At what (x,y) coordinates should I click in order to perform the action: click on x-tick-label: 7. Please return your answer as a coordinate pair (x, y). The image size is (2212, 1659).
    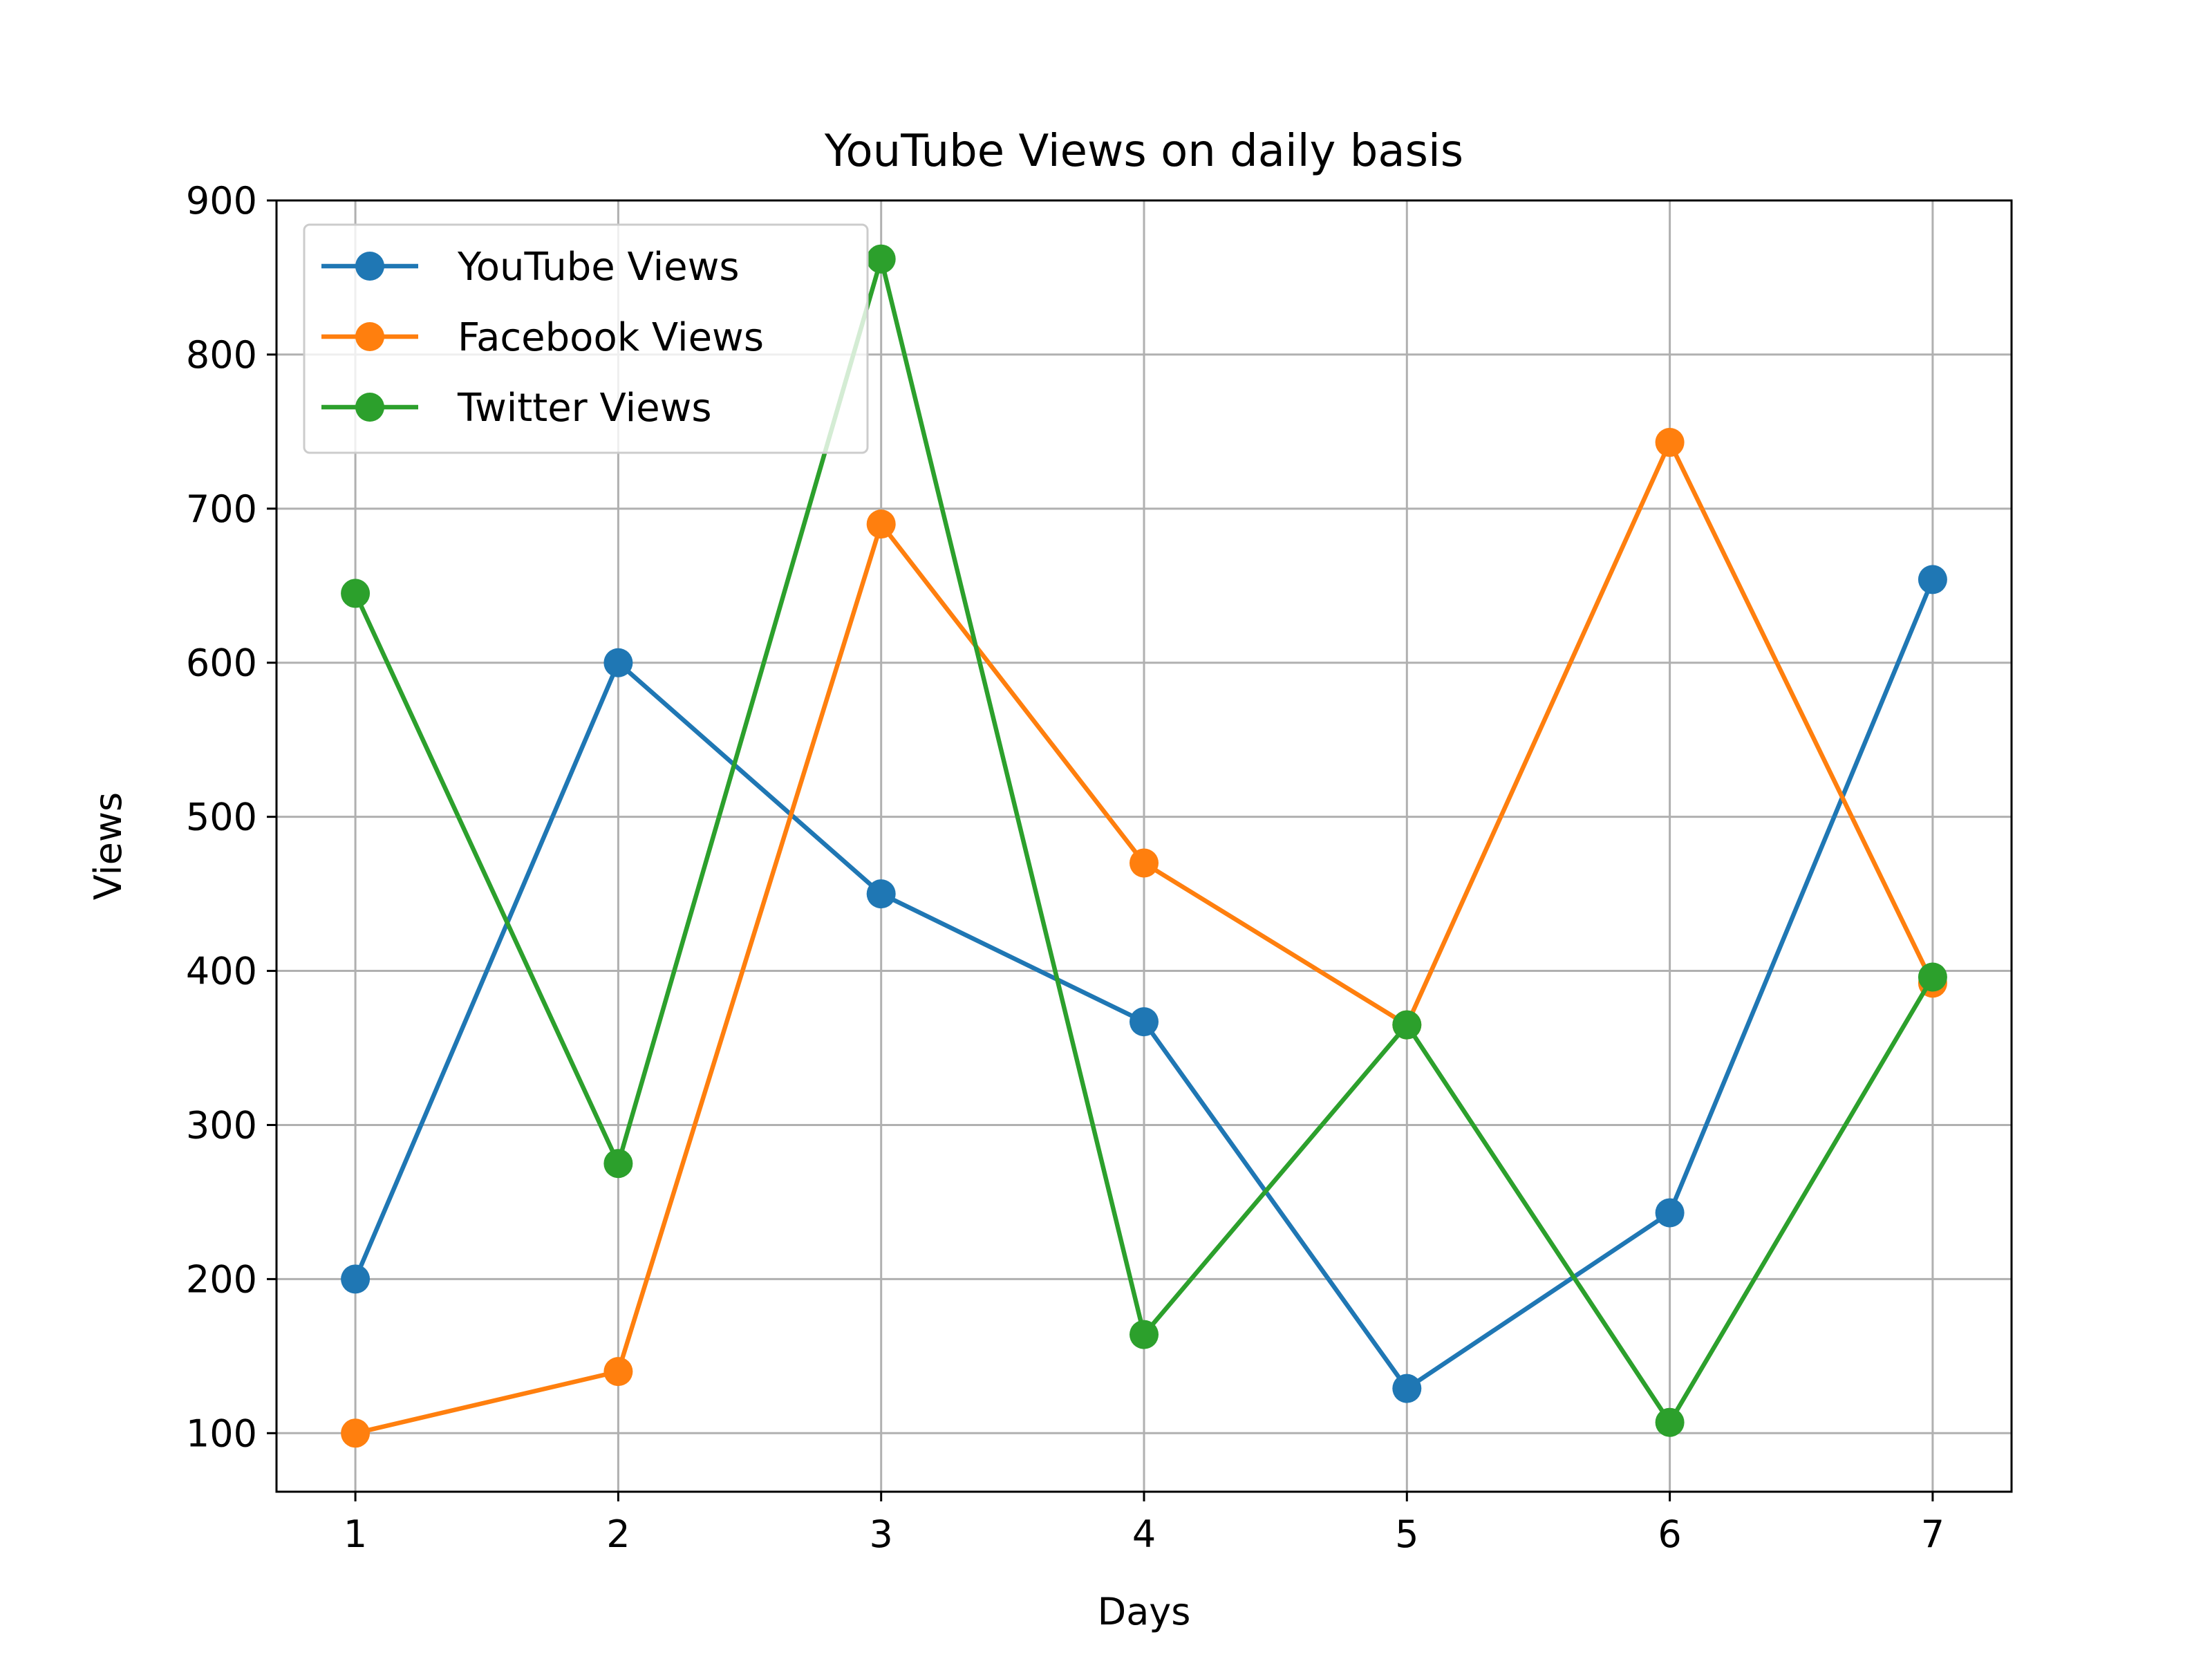
    Looking at the image, I should click on (1933, 1534).